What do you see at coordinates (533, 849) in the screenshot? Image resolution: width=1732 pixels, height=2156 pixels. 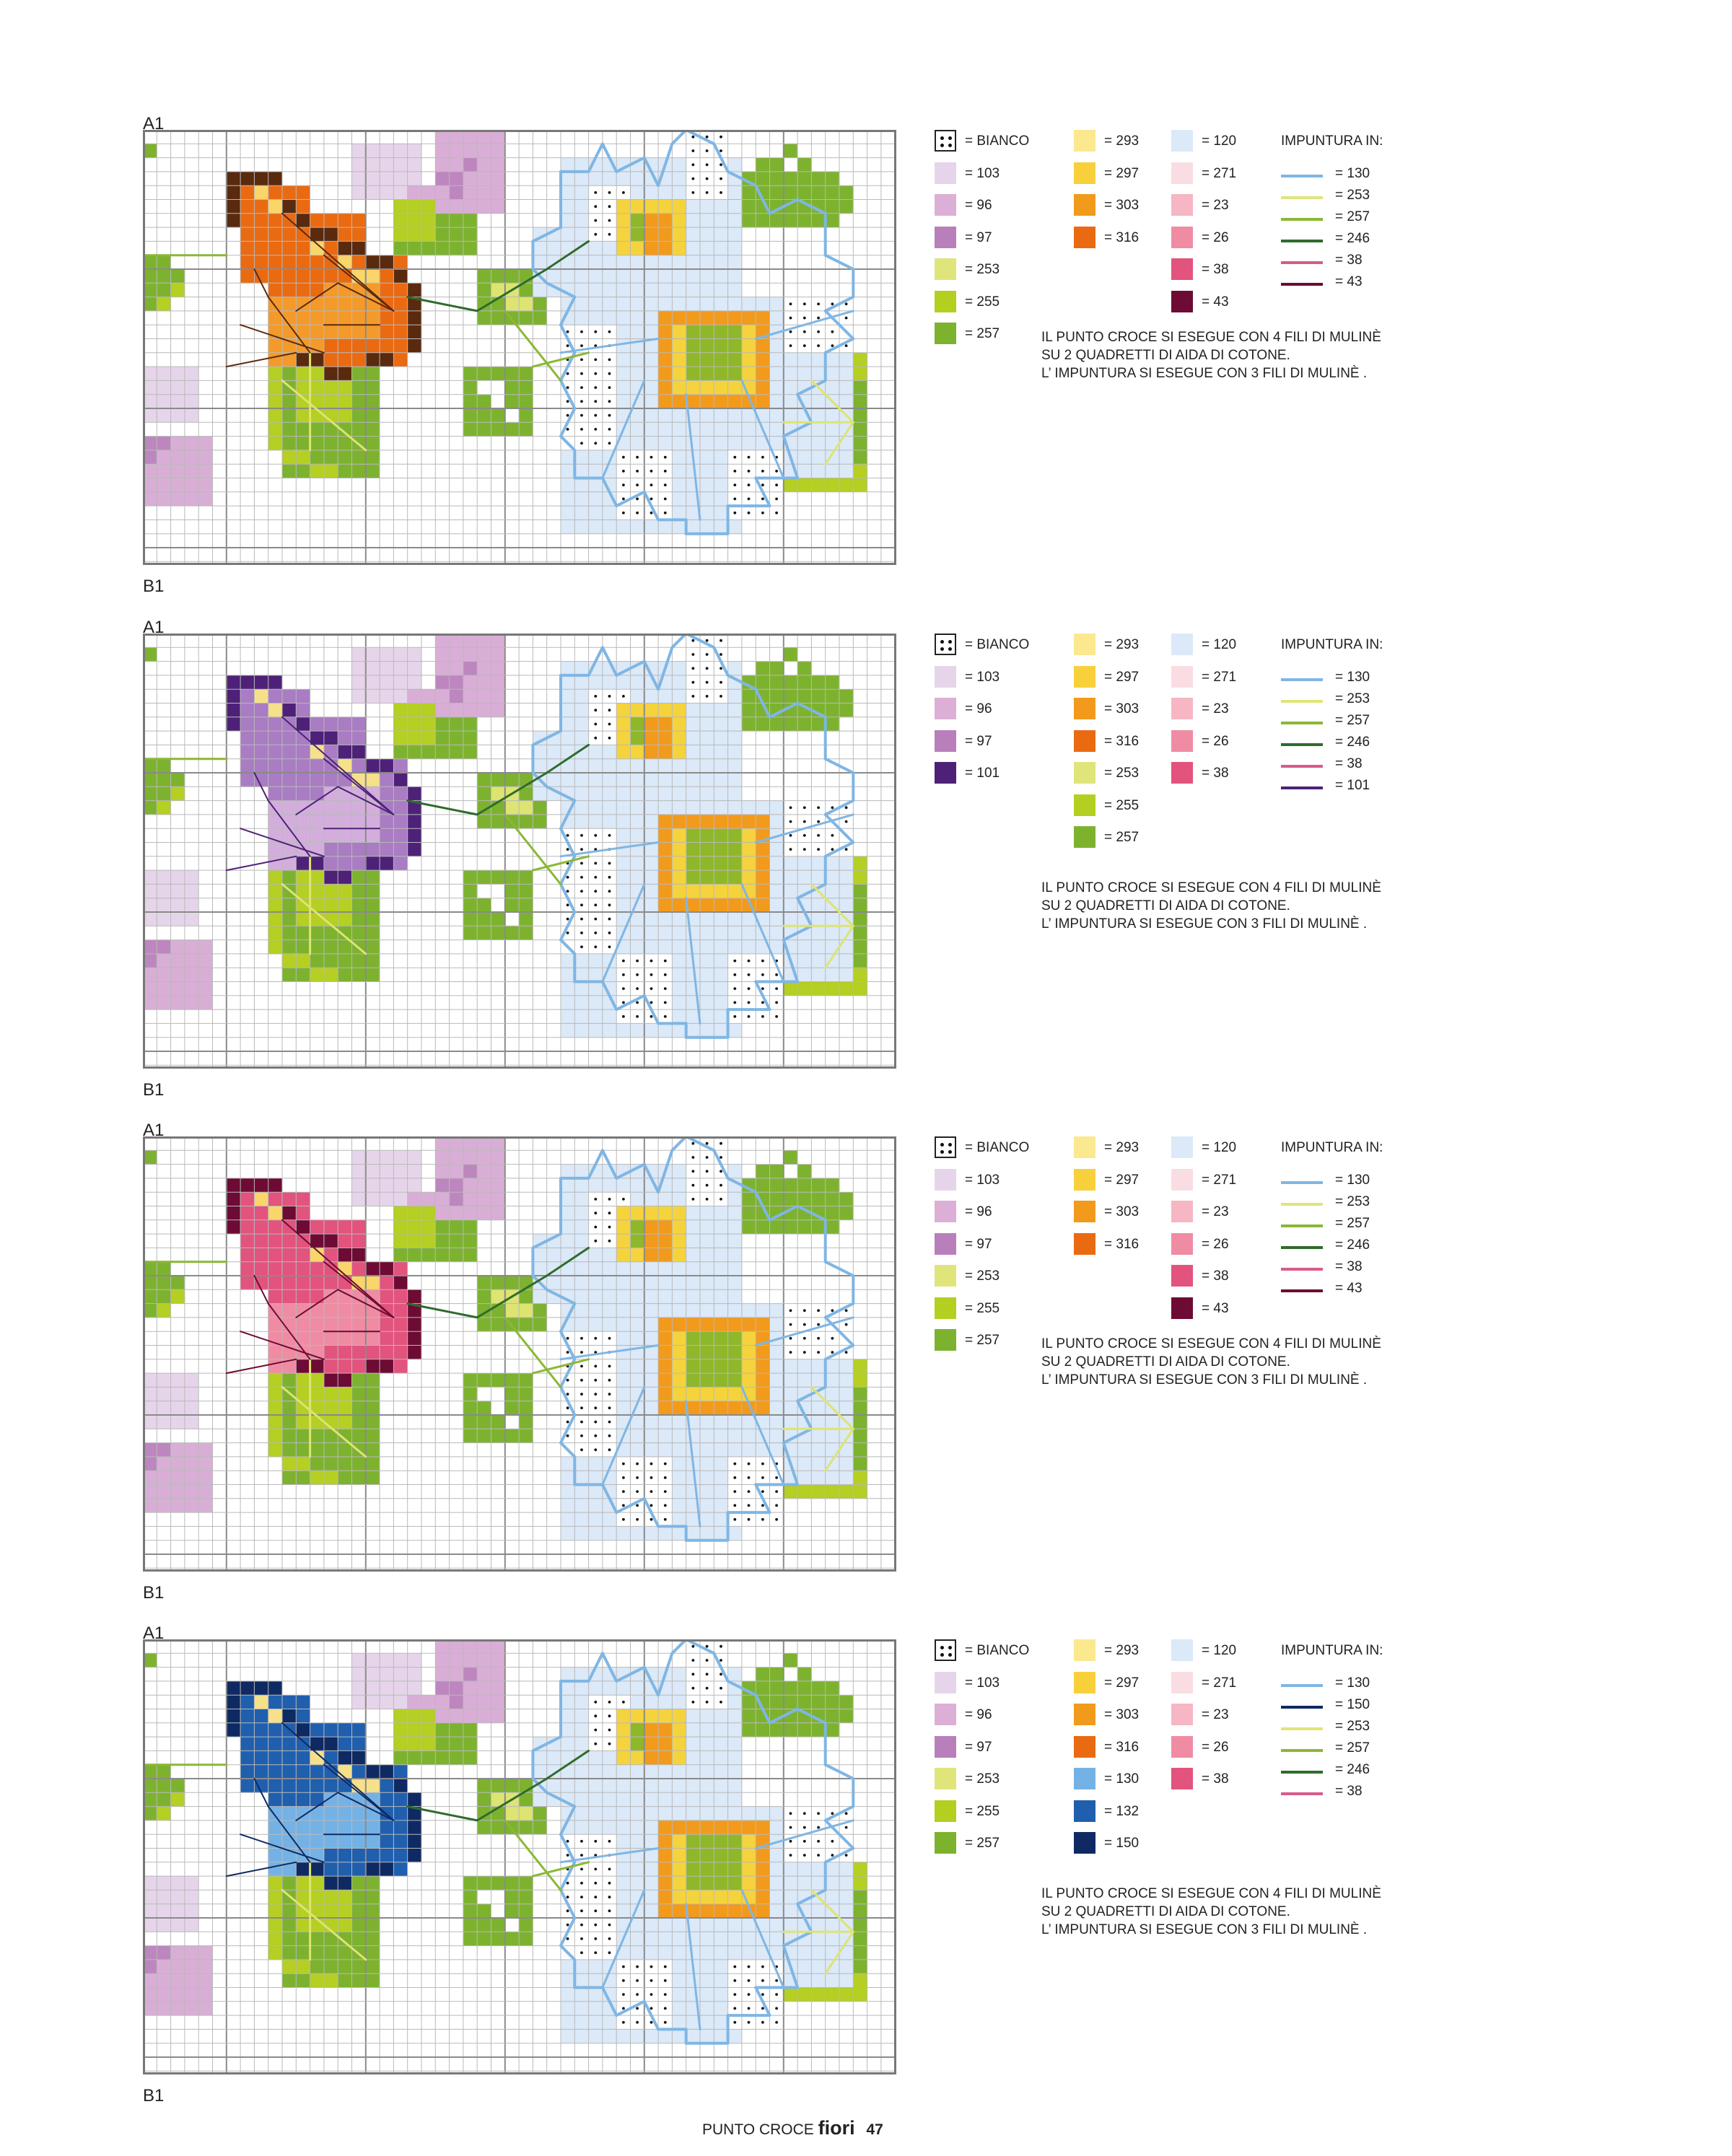 I see `stem-line` at bounding box center [533, 849].